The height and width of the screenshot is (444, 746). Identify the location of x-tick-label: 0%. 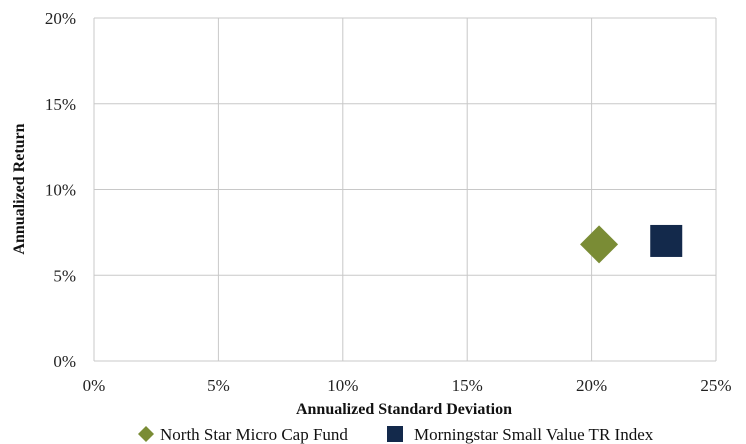
(94, 385).